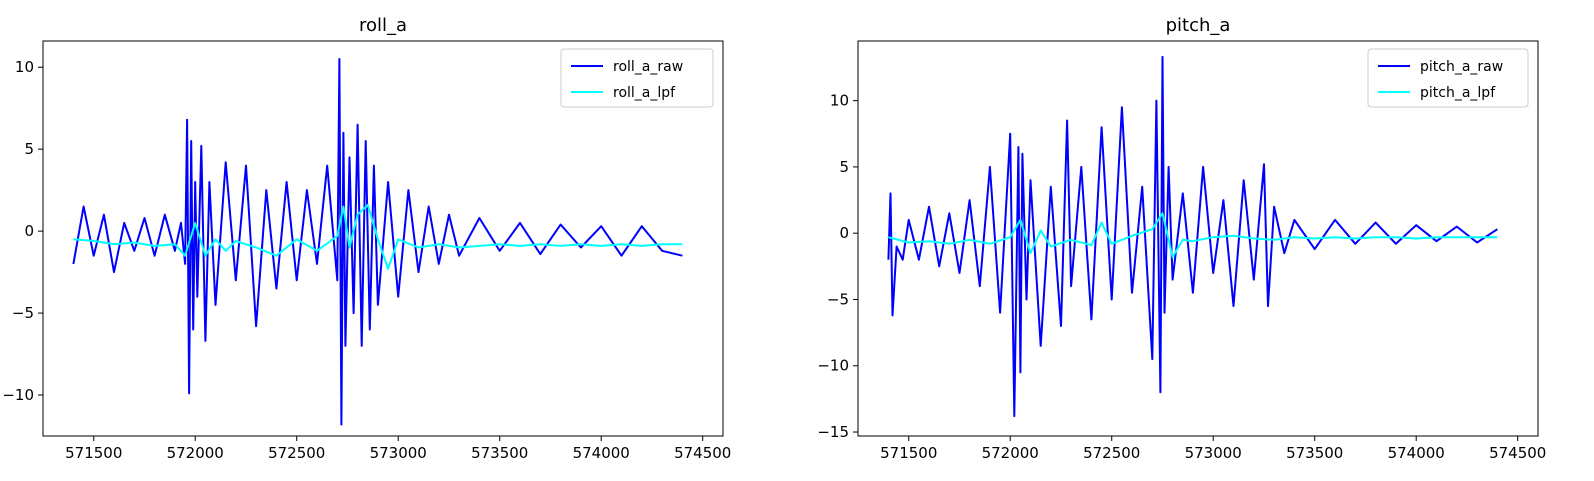 Image resolution: width=1594 pixels, height=481 pixels. I want to click on chart-1-y-tick-label: 10, so click(24, 67).